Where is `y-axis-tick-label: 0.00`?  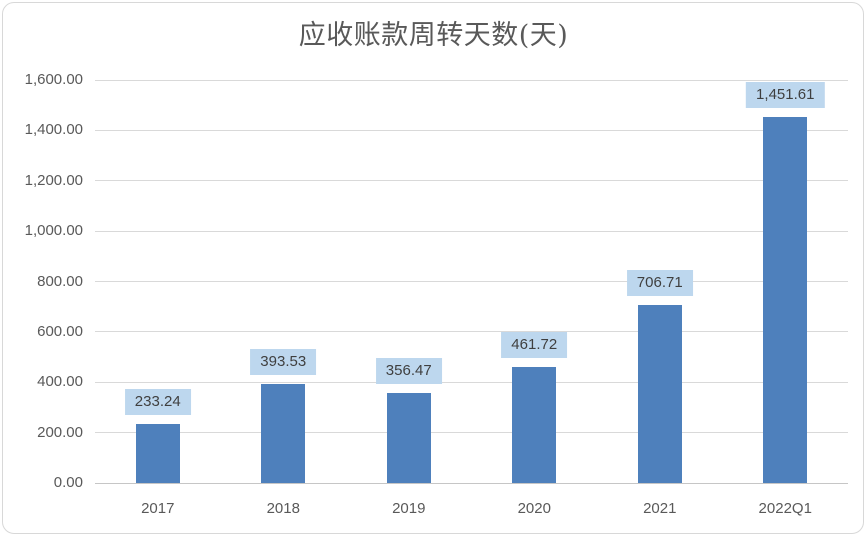 y-axis-tick-label: 0.00 is located at coordinates (68, 482).